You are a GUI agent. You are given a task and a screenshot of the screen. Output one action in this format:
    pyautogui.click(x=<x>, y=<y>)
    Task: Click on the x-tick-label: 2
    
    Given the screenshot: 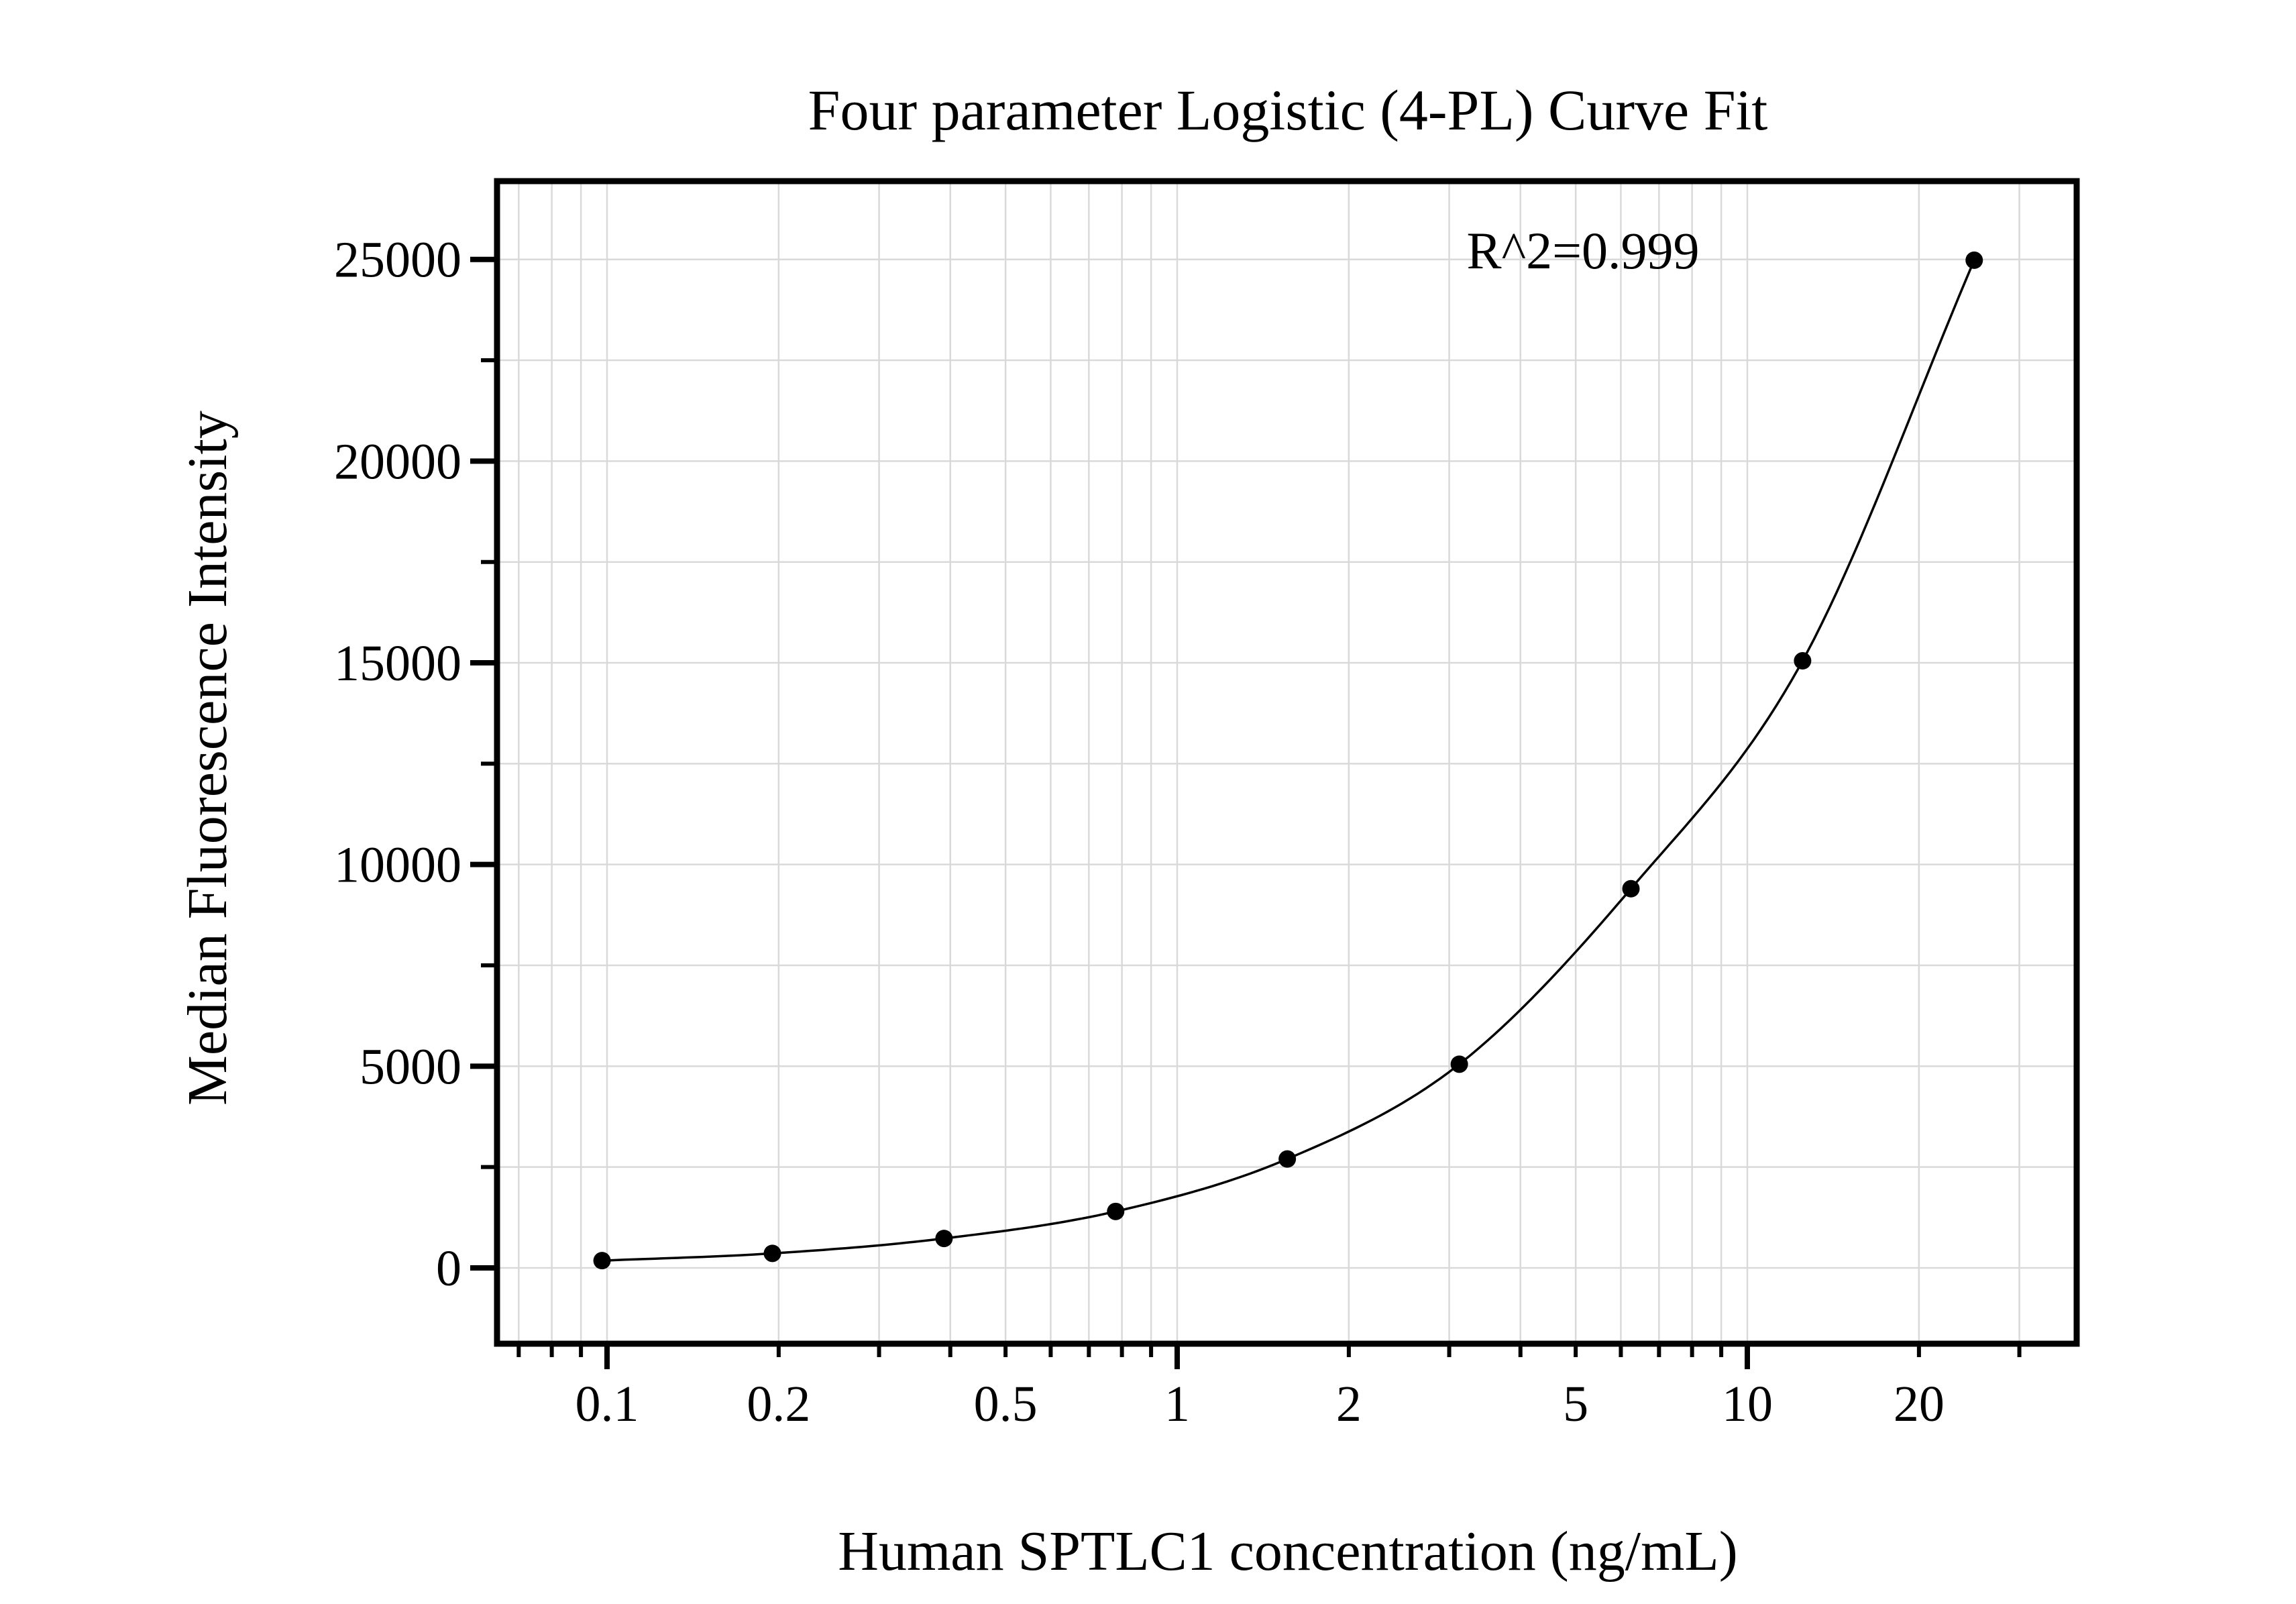 What is the action you would take?
    pyautogui.click(x=1349, y=1404)
    